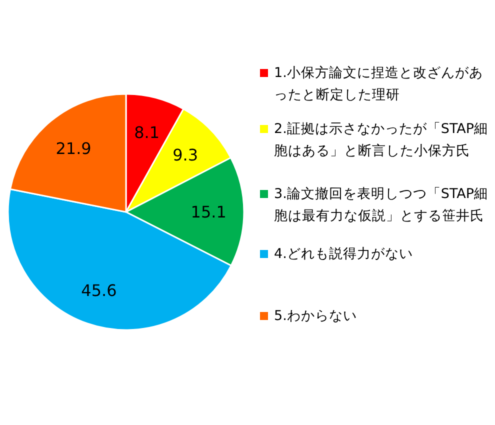 The image size is (495, 425). What do you see at coordinates (185, 155) in the screenshot?
I see `data-label: 9.3` at bounding box center [185, 155].